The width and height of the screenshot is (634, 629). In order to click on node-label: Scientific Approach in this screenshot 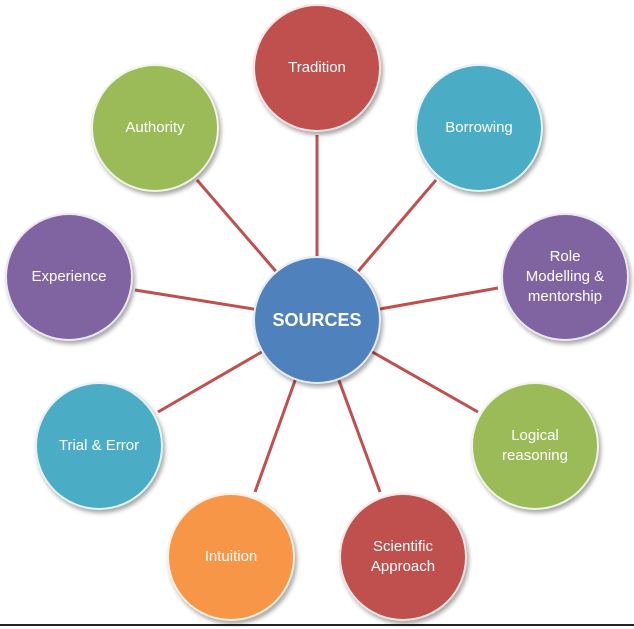, I will do `click(403, 556)`.